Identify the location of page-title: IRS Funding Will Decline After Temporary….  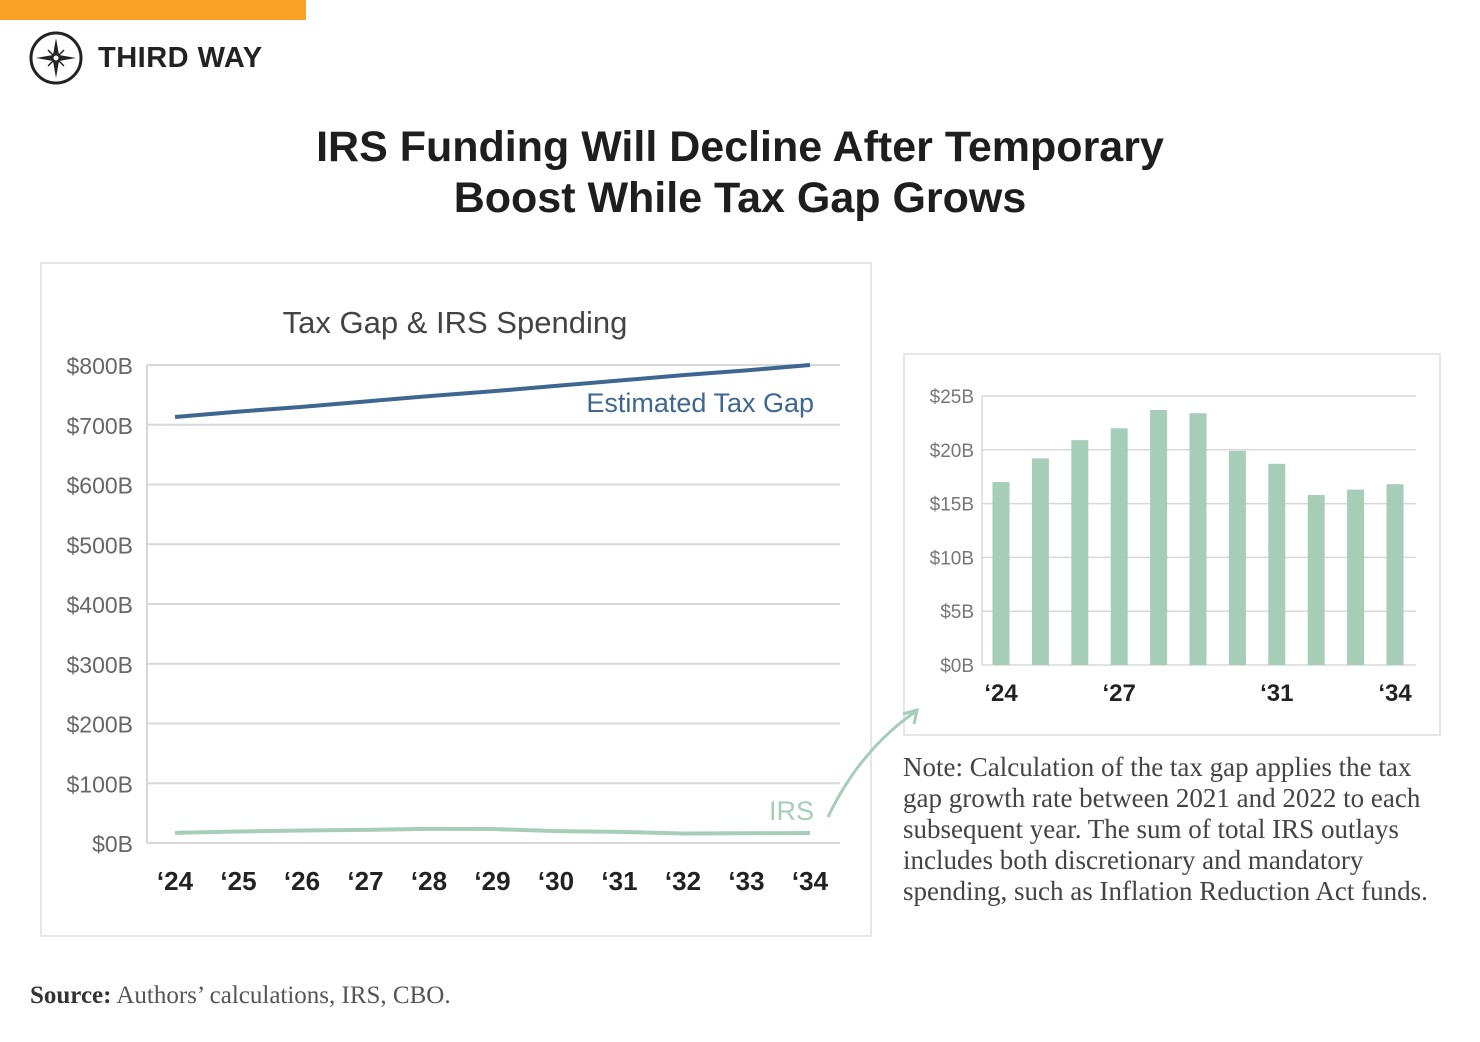
(740, 173).